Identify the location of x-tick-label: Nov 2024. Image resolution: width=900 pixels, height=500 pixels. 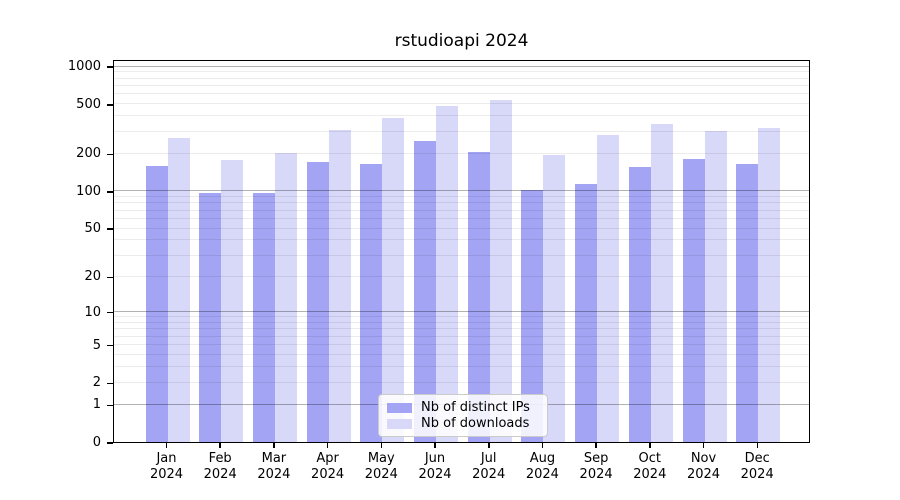
(703, 466).